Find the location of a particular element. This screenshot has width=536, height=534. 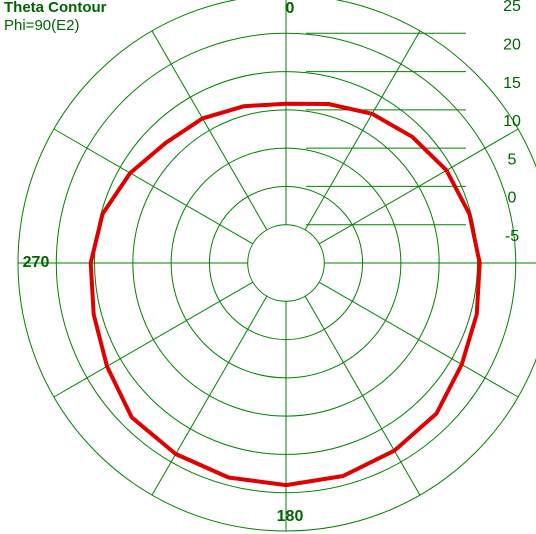

theta-tick-label: 270 is located at coordinates (36, 262).